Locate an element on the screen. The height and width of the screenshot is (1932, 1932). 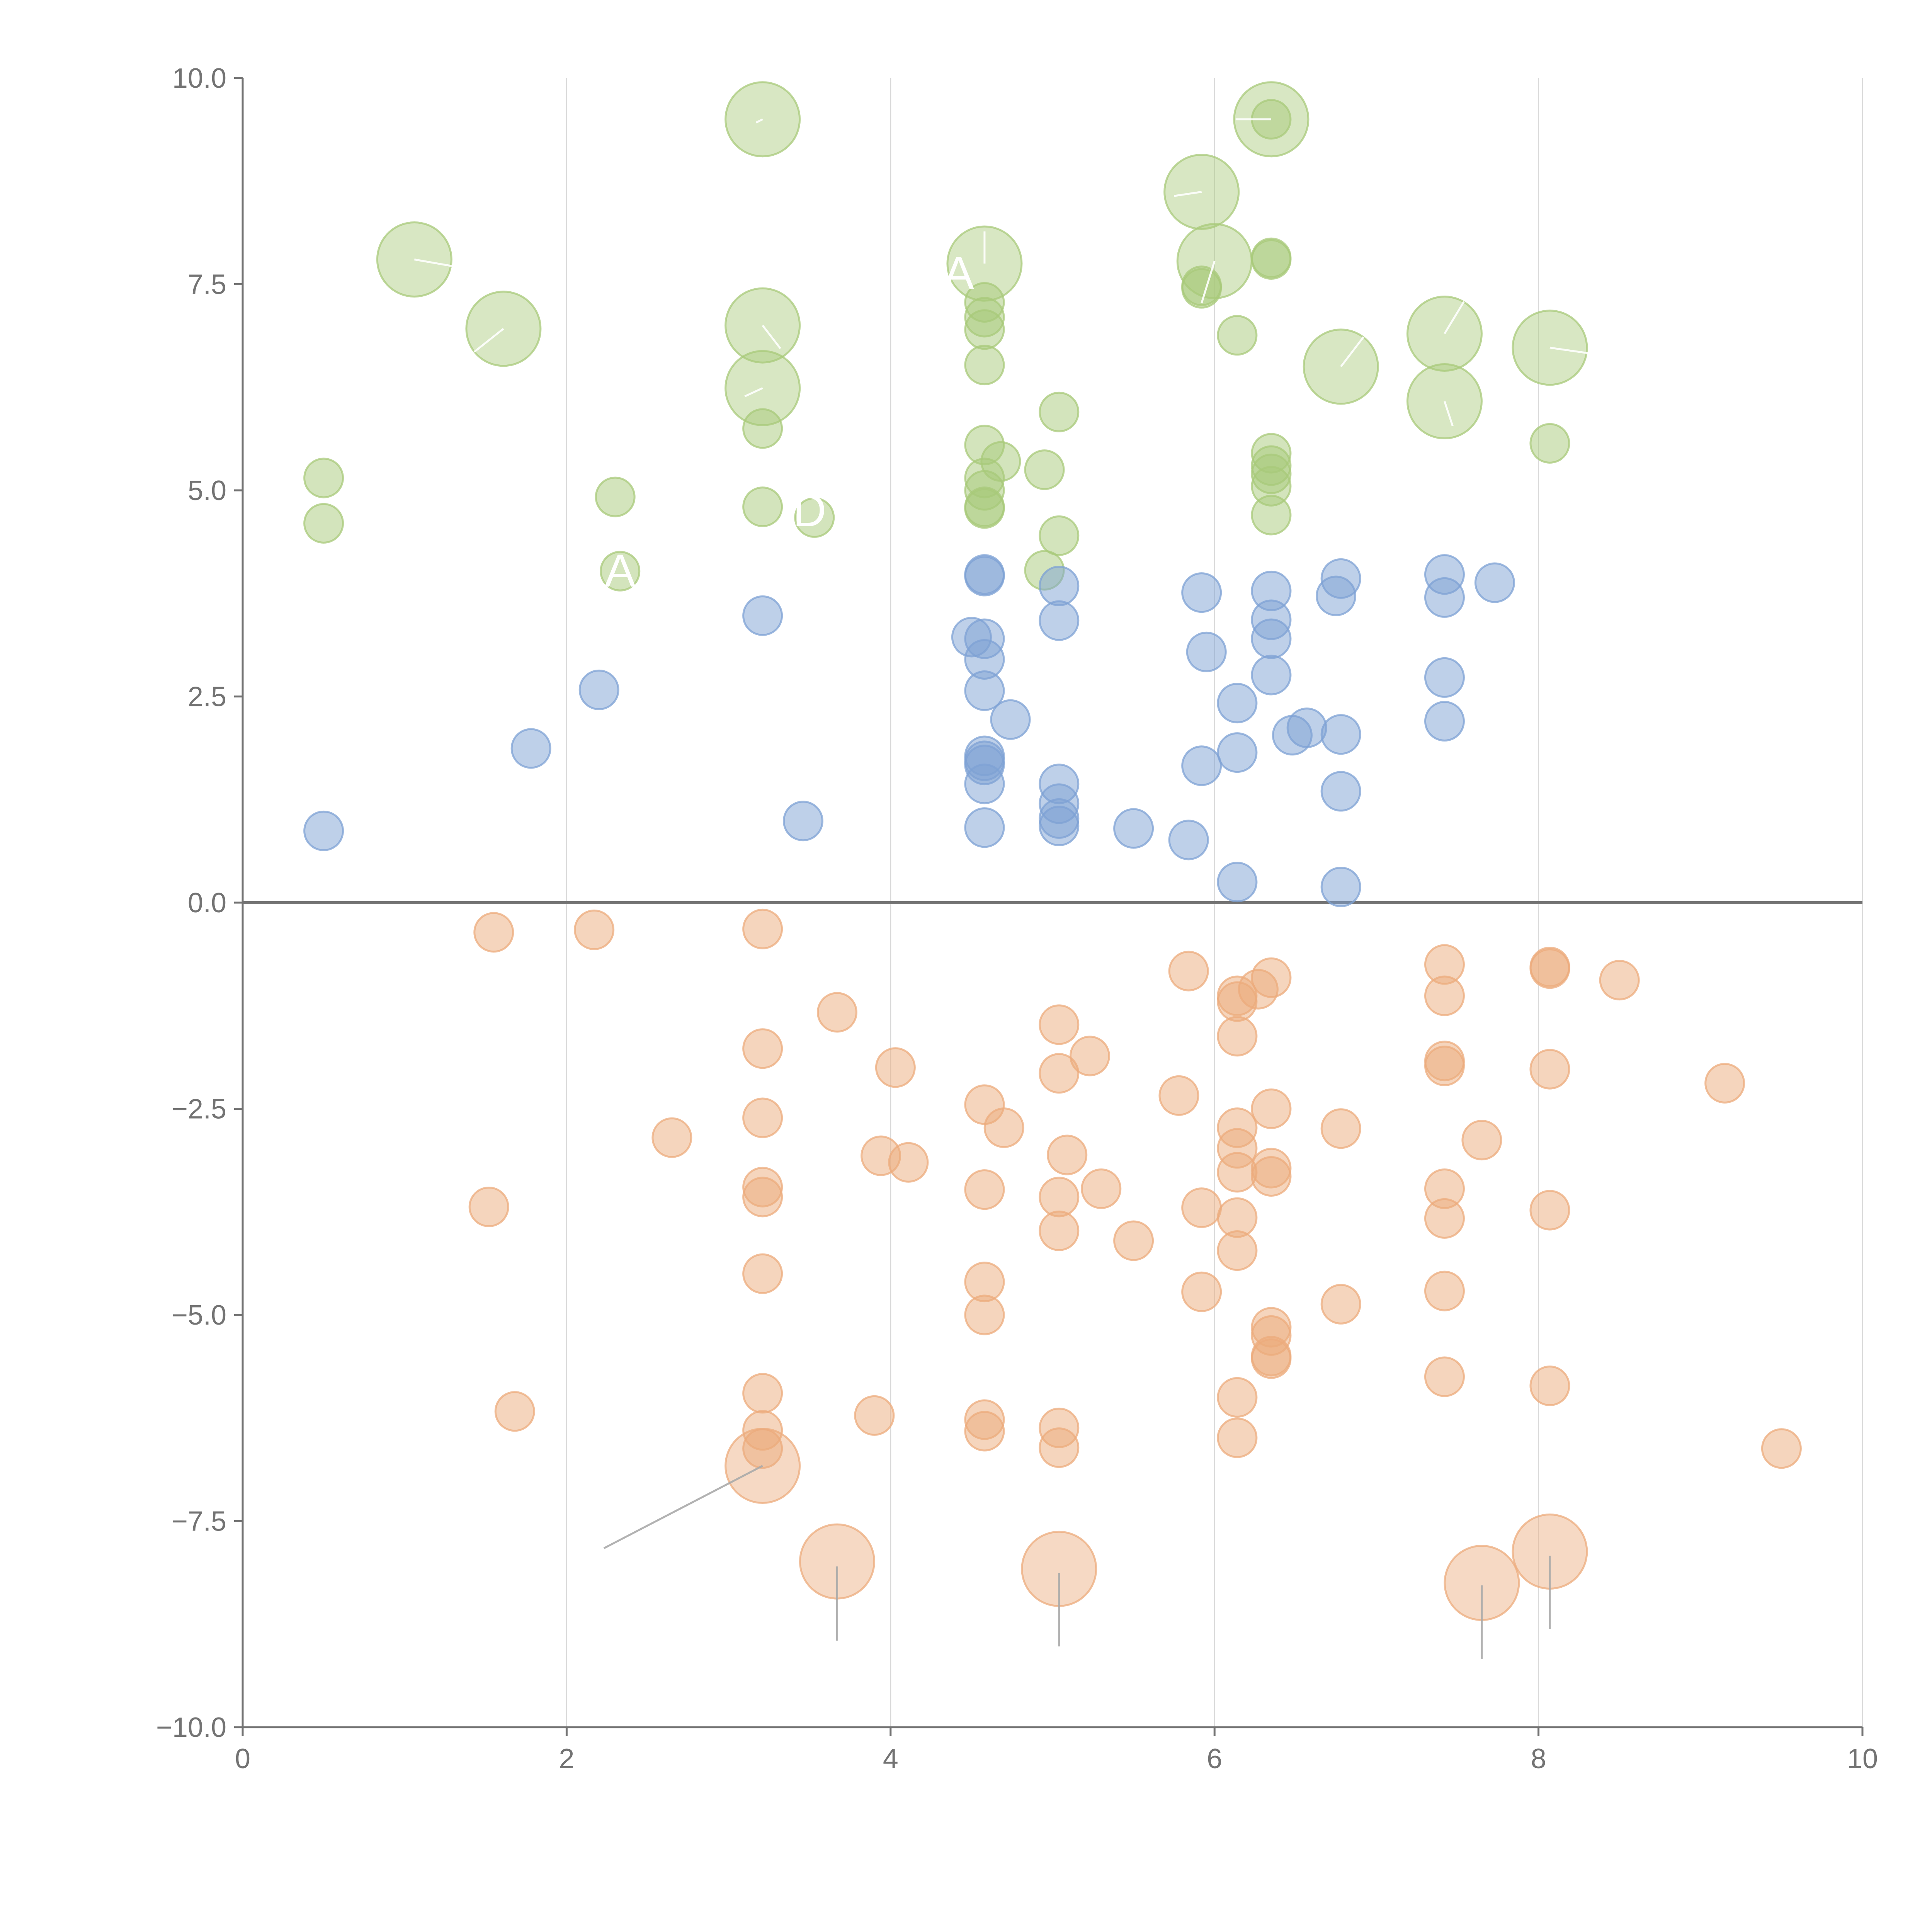
x-tick-label: 0 is located at coordinates (243, 1758).